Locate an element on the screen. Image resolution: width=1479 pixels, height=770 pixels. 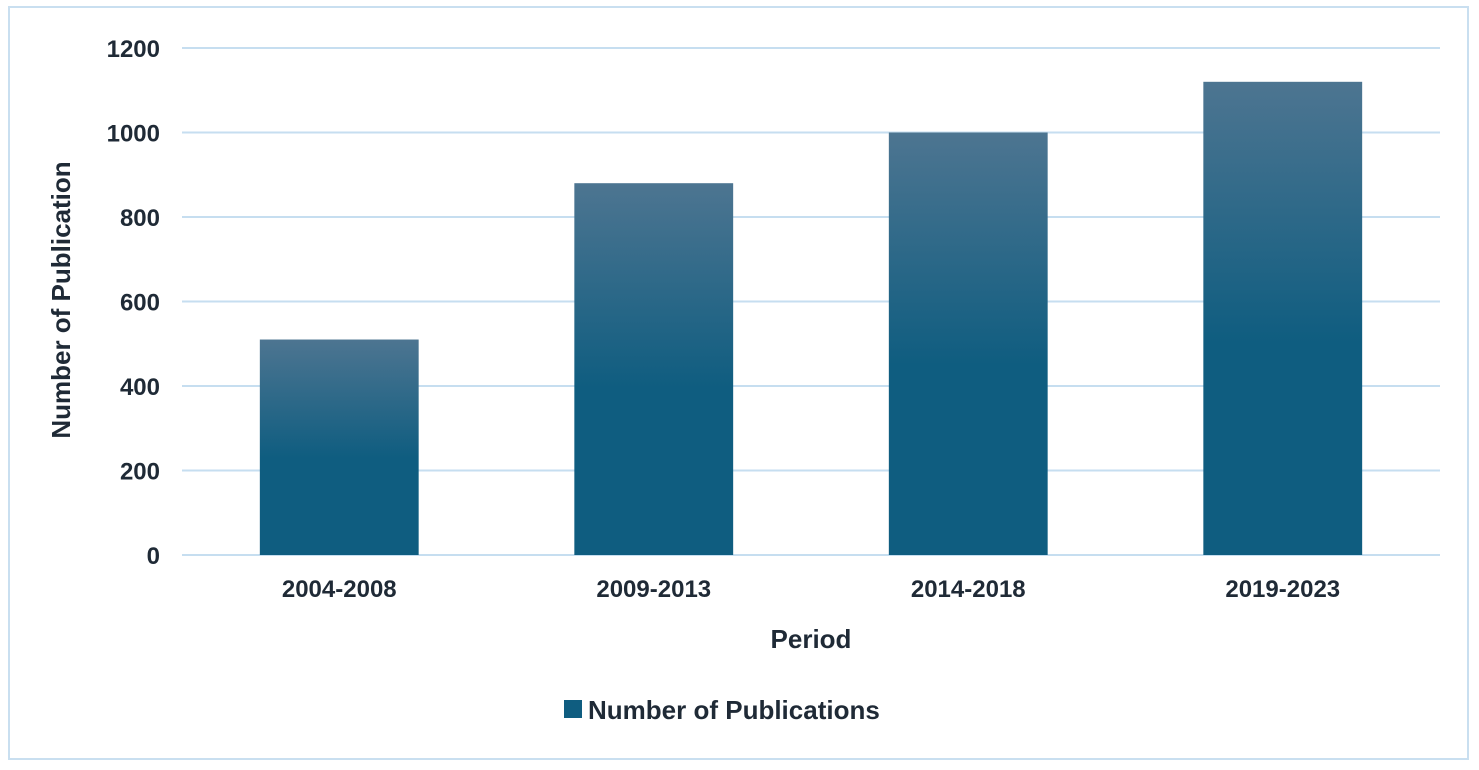
legend-swatch is located at coordinates (573, 709).